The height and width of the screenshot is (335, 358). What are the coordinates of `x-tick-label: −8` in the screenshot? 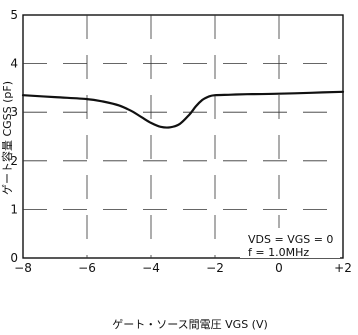 It's located at (23, 268).